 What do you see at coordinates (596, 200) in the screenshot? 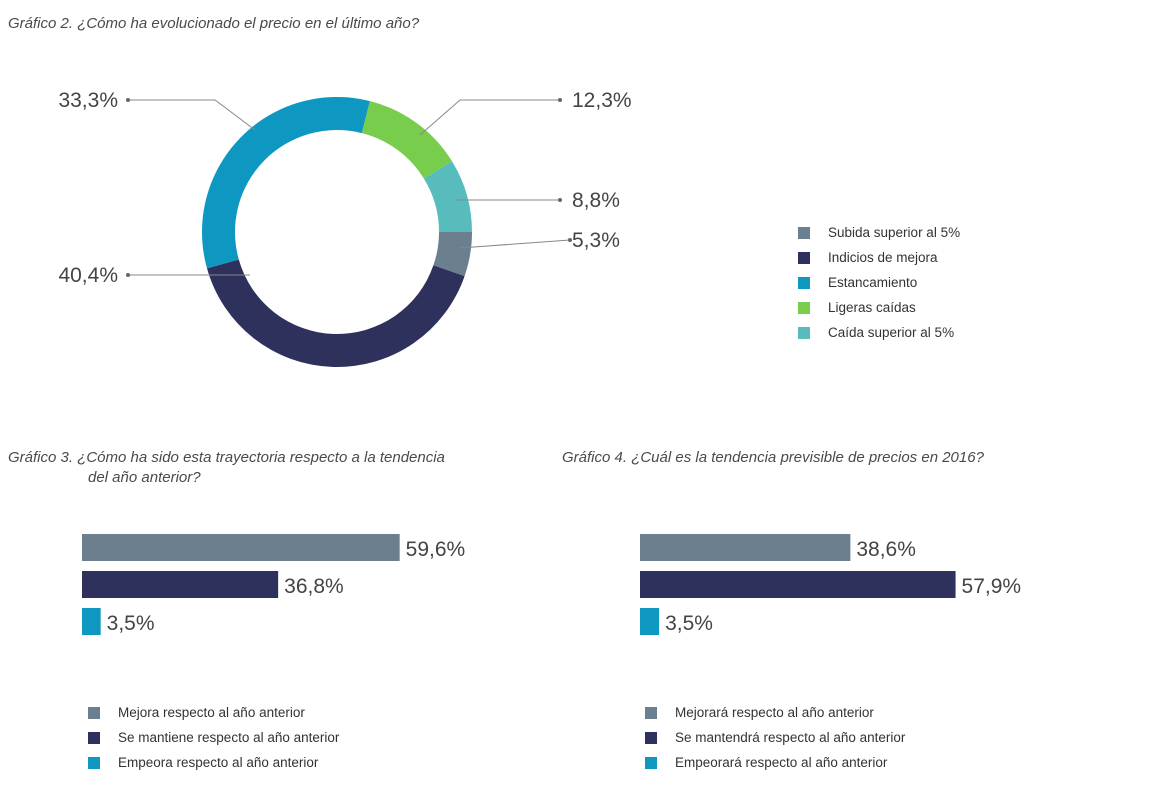
I see `slice-label: 8,8%` at bounding box center [596, 200].